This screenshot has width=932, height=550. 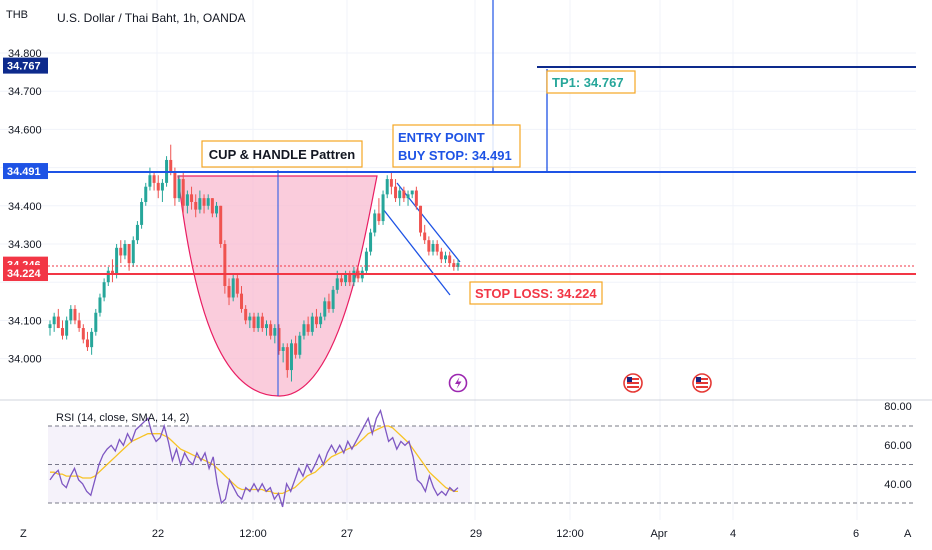 What do you see at coordinates (505, 534) in the screenshot?
I see `time-axis: 22 12:00 27 29 12:00 Apr 4 6` at bounding box center [505, 534].